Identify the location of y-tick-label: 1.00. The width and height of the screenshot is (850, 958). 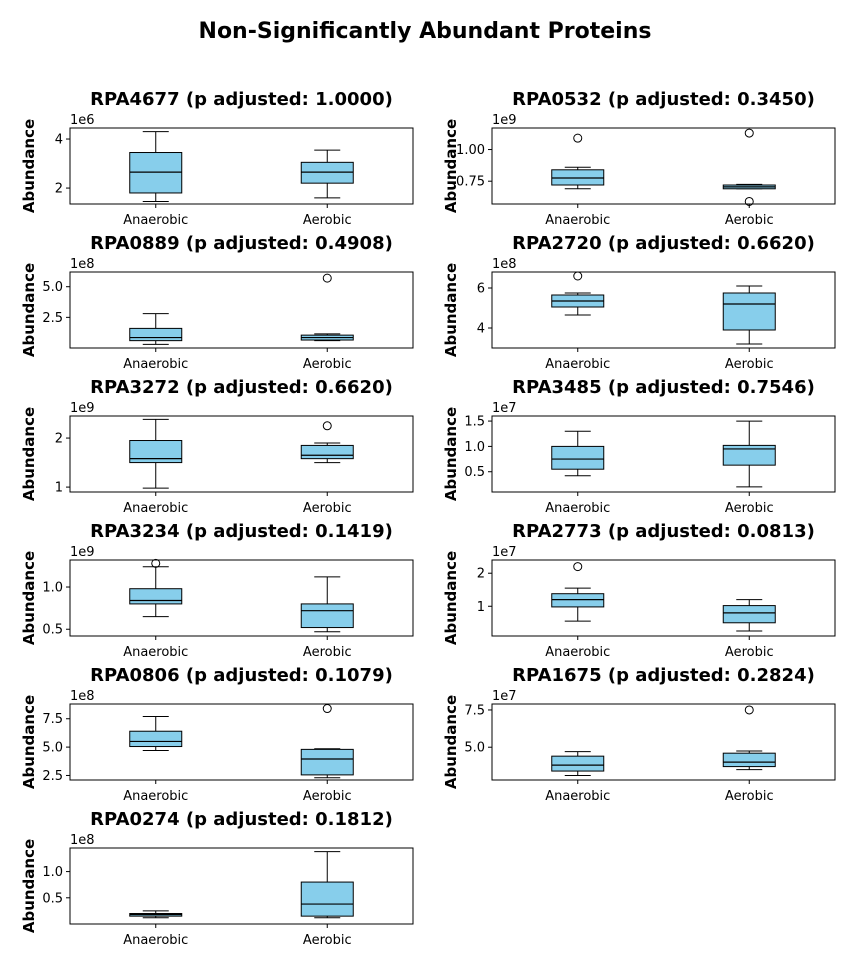
(470, 150).